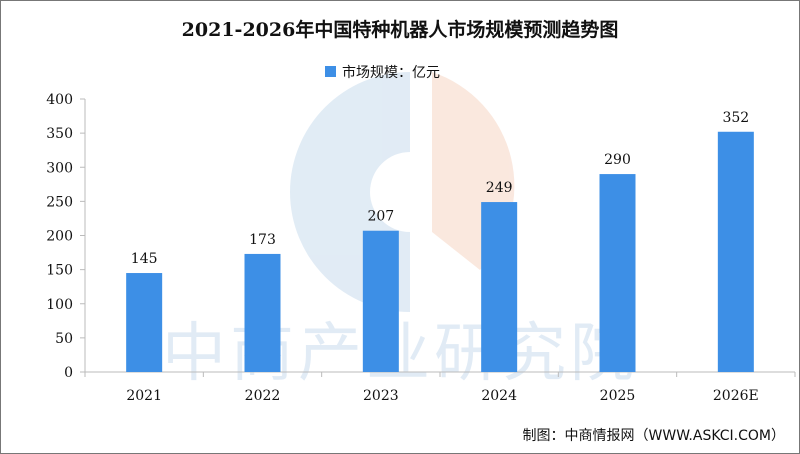 The image size is (800, 454). What do you see at coordinates (59, 168) in the screenshot?
I see `y-tick-label: 300` at bounding box center [59, 168].